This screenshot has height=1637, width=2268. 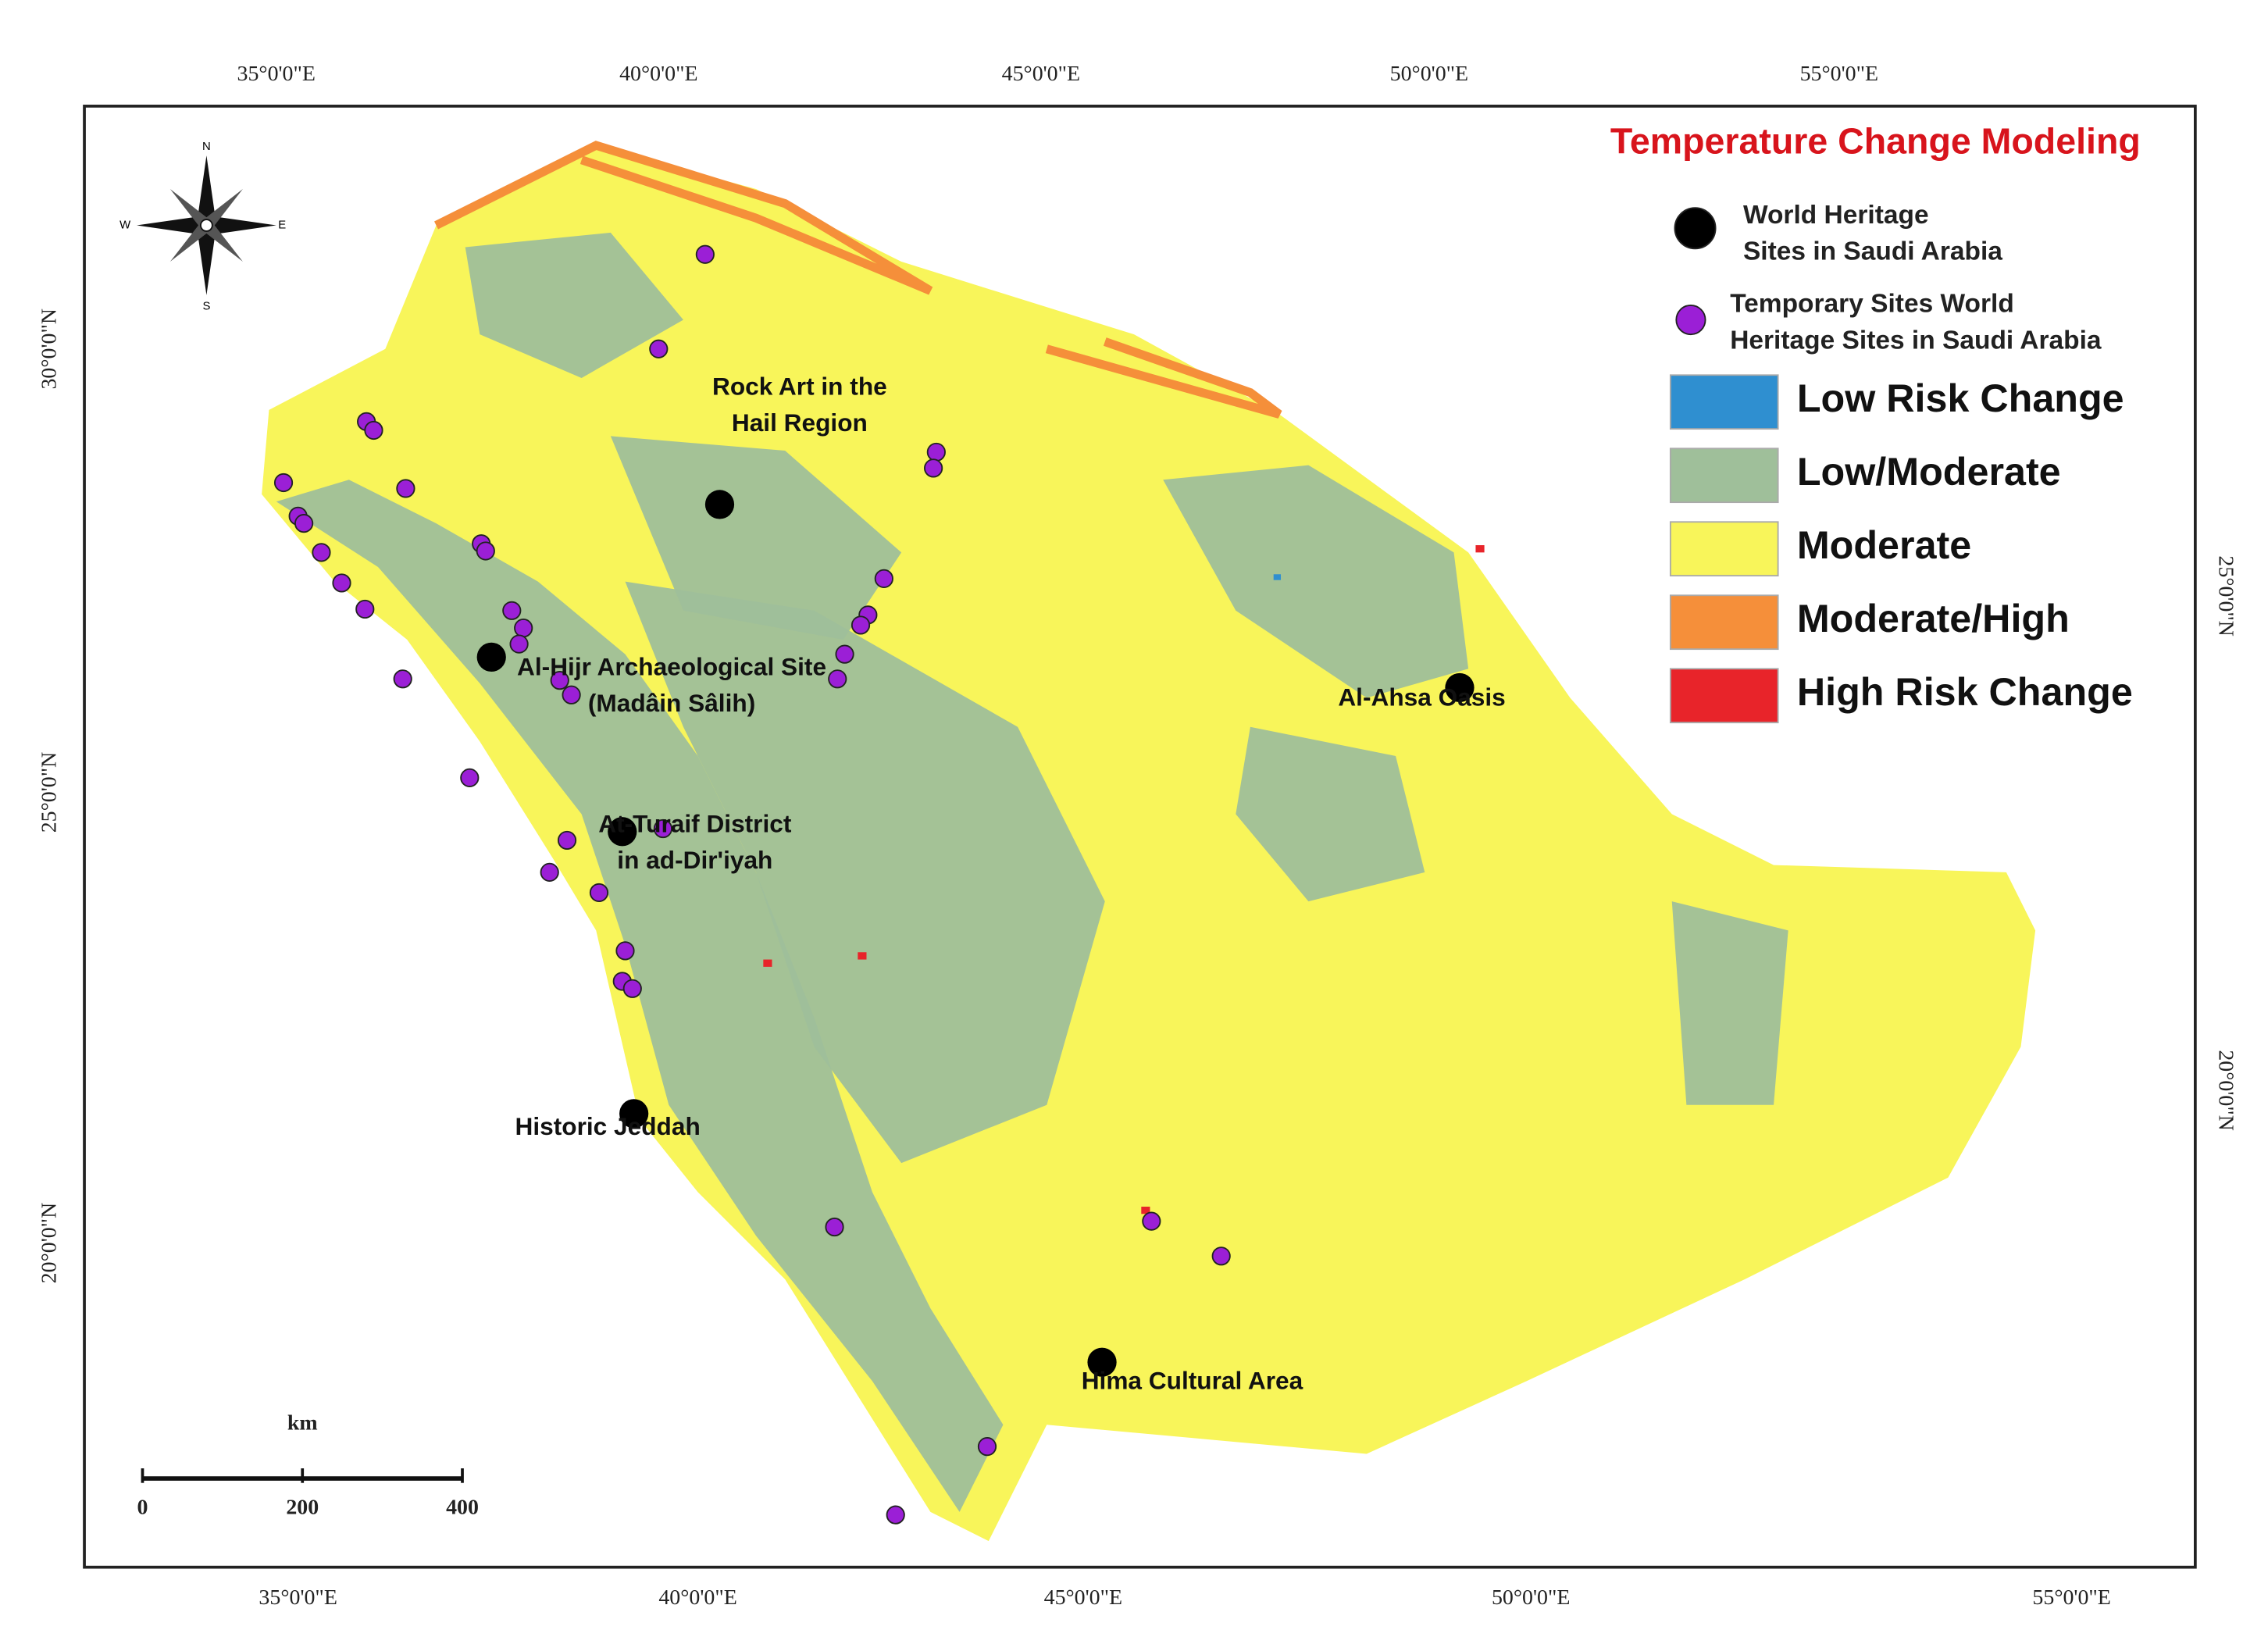 What do you see at coordinates (1277, 577) in the screenshot?
I see `land-low-risk` at bounding box center [1277, 577].